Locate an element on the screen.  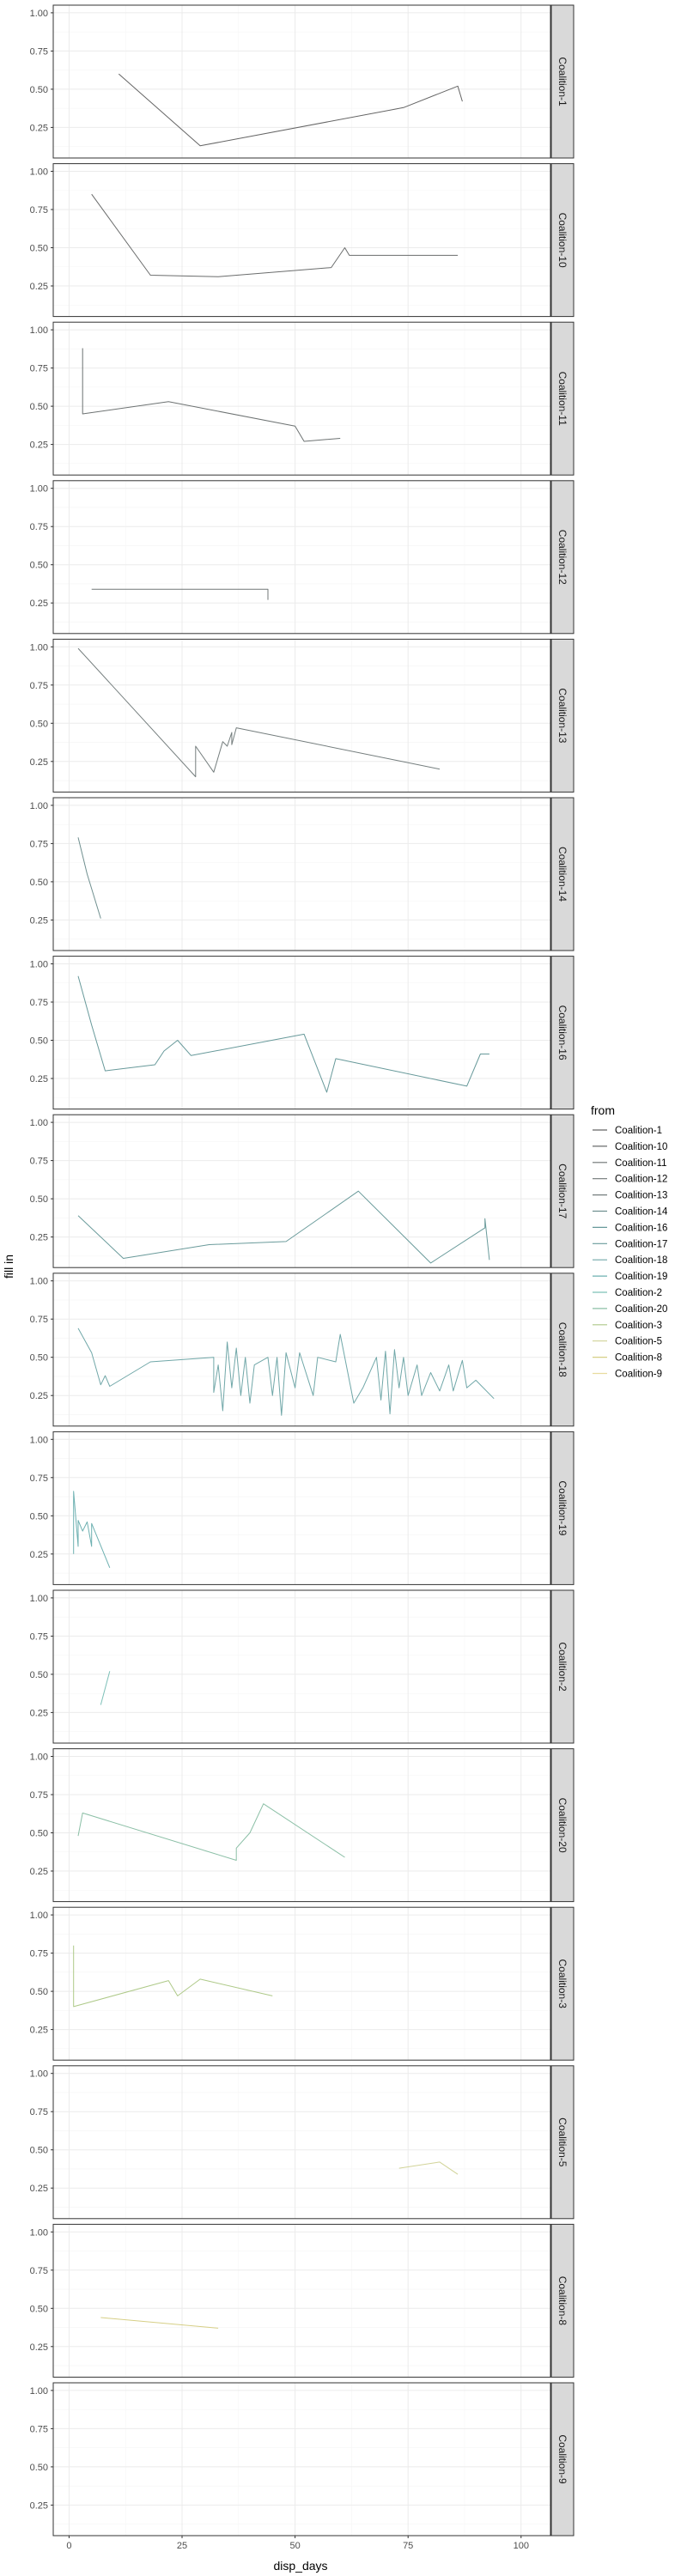
legend-label: Coalition-11 is located at coordinates (641, 1163).